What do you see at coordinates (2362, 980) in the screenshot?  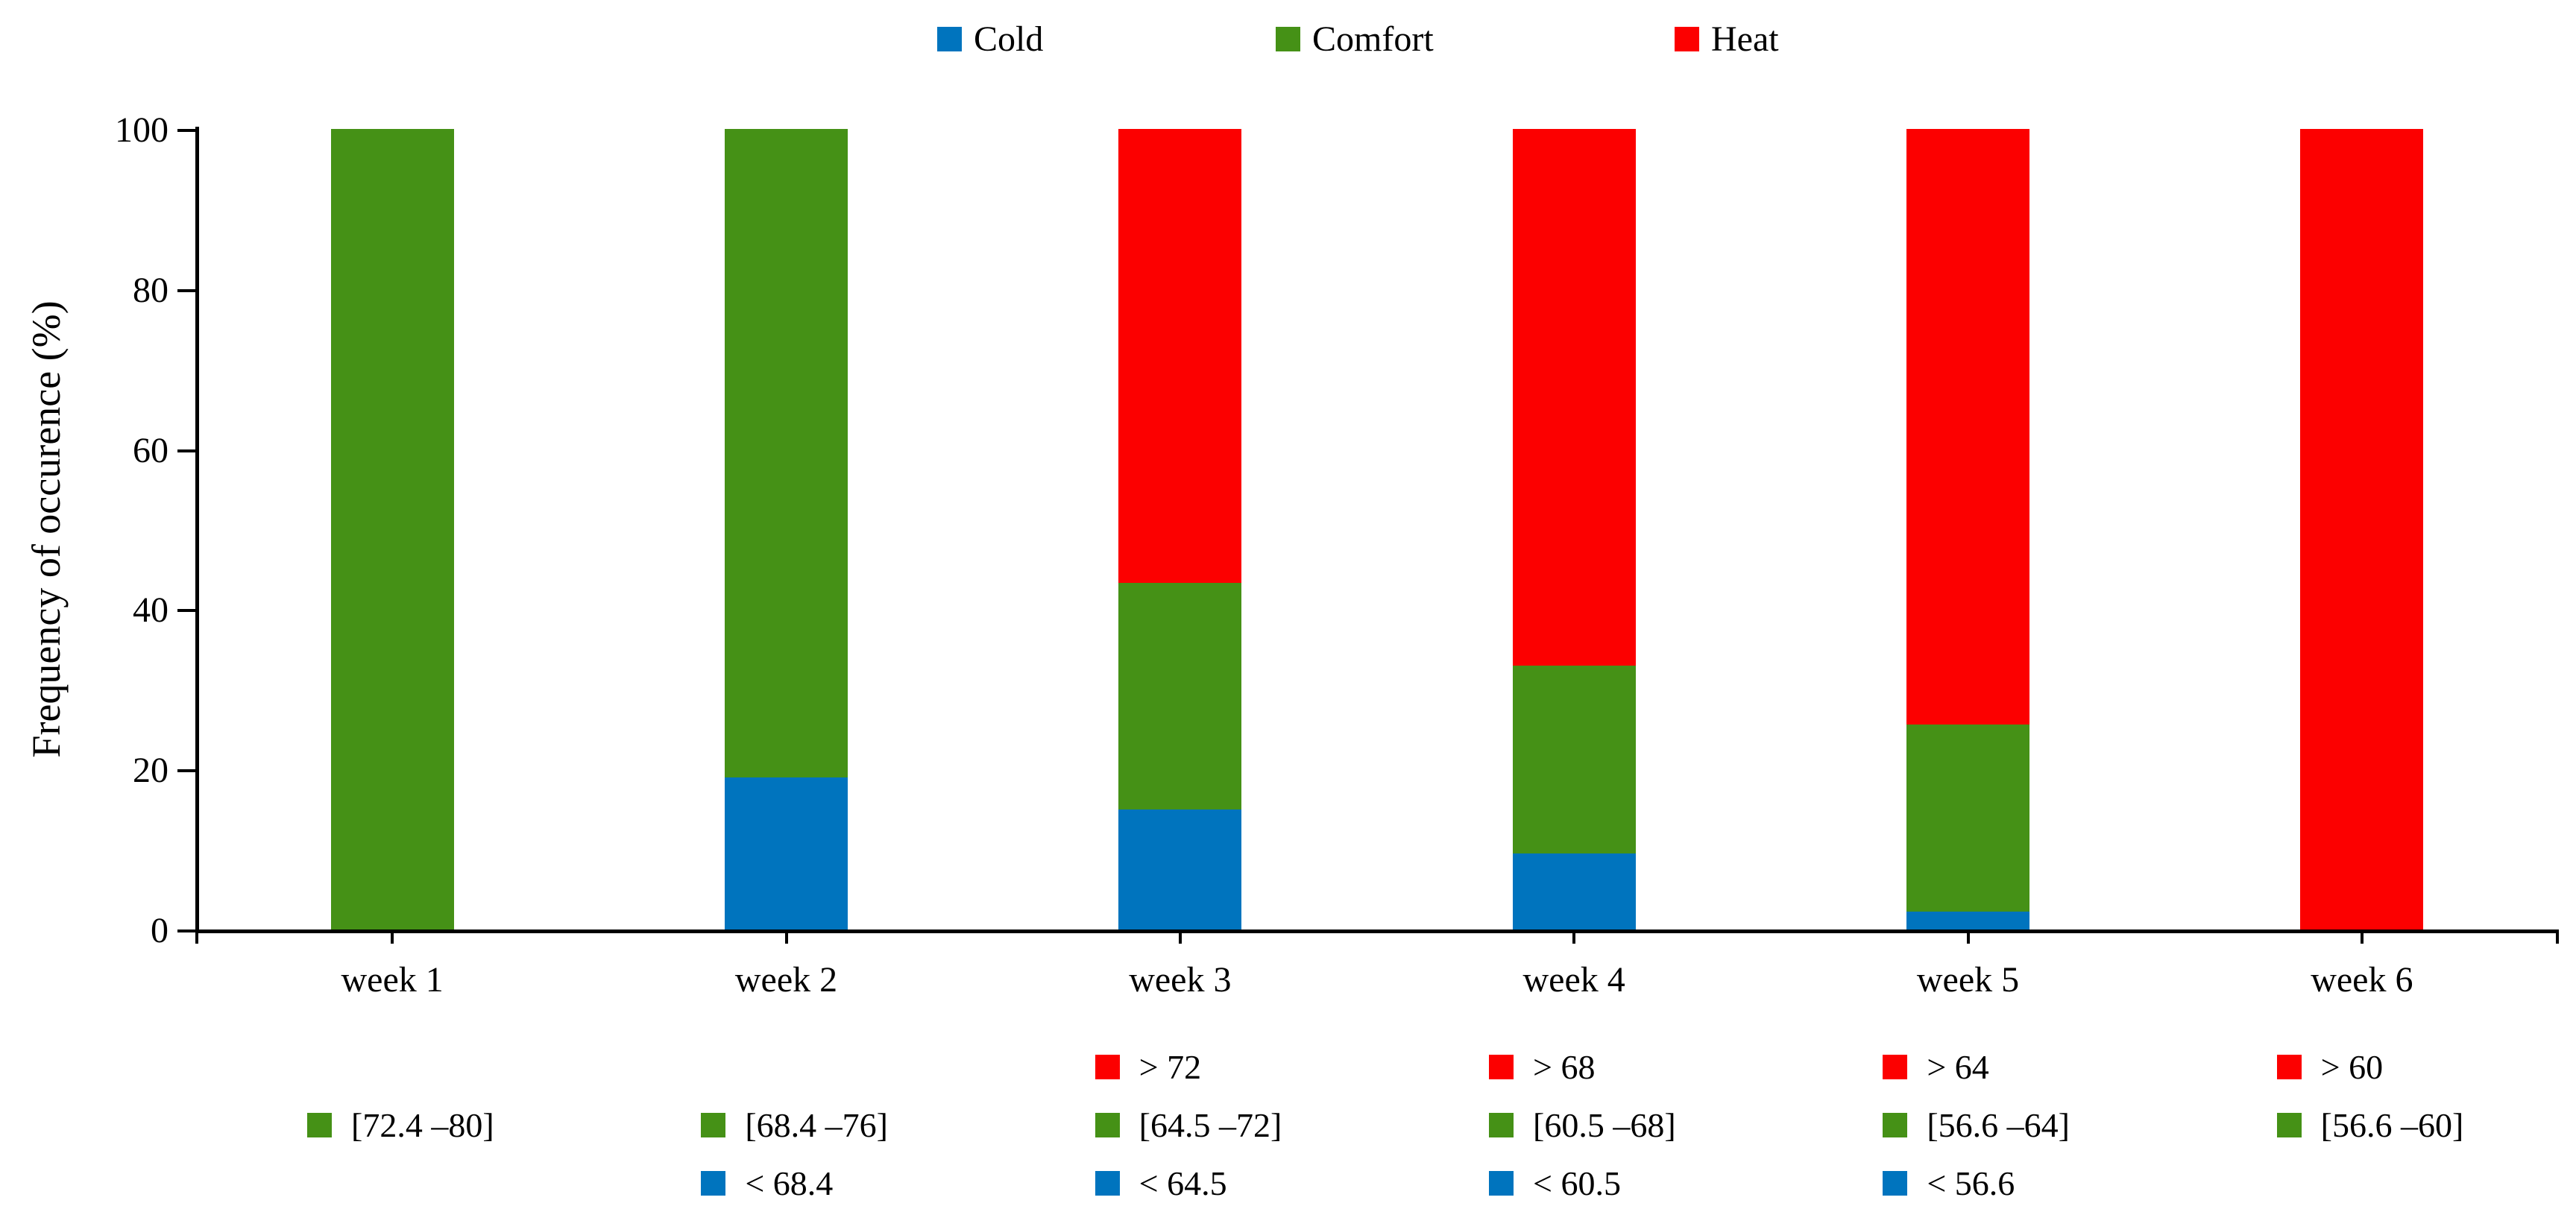 I see `x-category-label: week 6` at bounding box center [2362, 980].